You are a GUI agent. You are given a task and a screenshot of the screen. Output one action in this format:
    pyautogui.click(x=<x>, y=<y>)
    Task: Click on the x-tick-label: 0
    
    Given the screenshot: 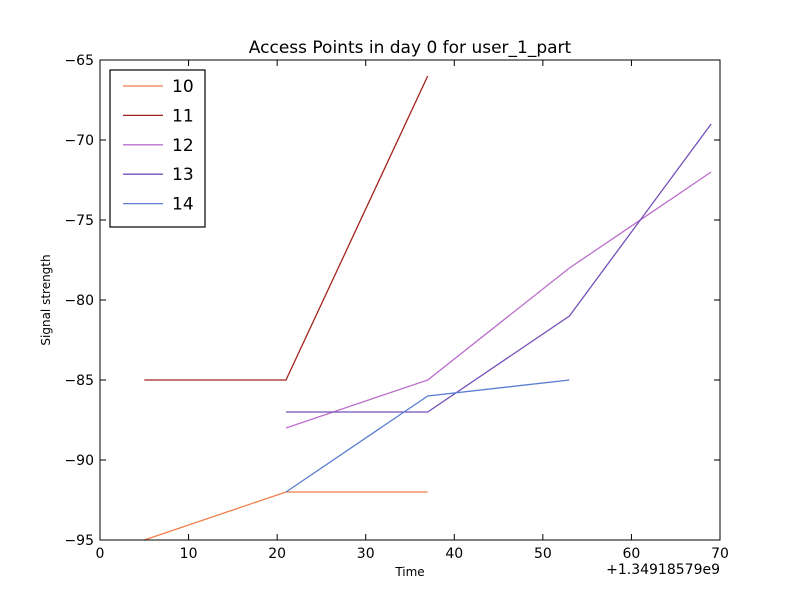 What is the action you would take?
    pyautogui.click(x=100, y=554)
    